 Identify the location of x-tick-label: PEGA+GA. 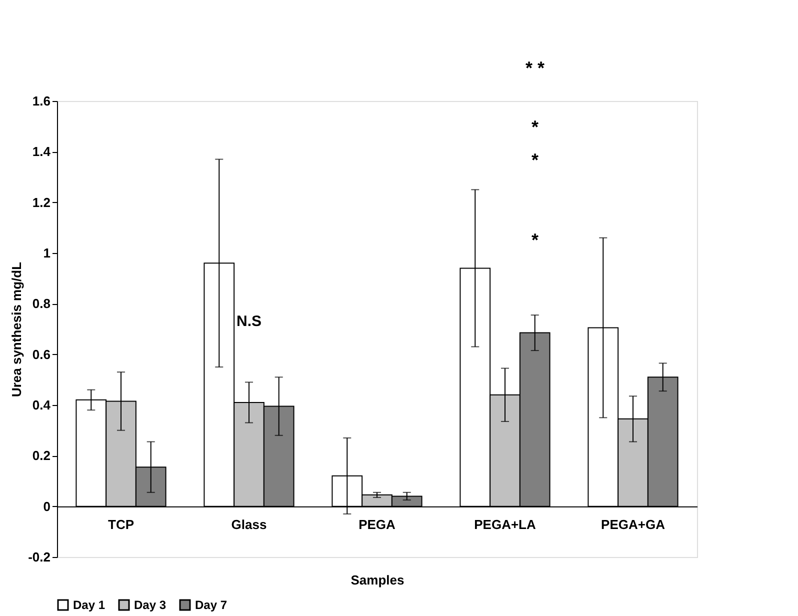
(633, 524).